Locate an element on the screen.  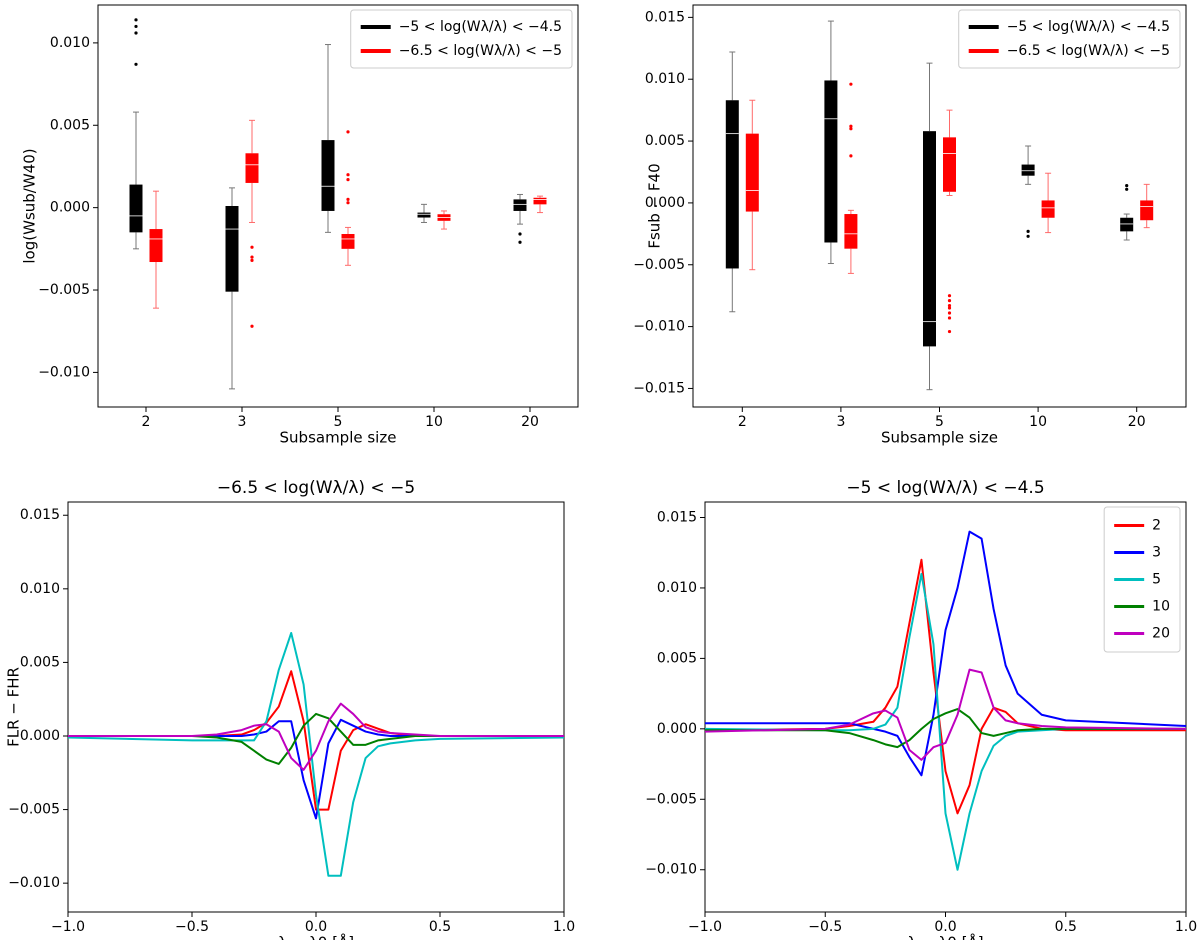
y-axis-label: log(Wsub/W40) is located at coordinates (30, 205).